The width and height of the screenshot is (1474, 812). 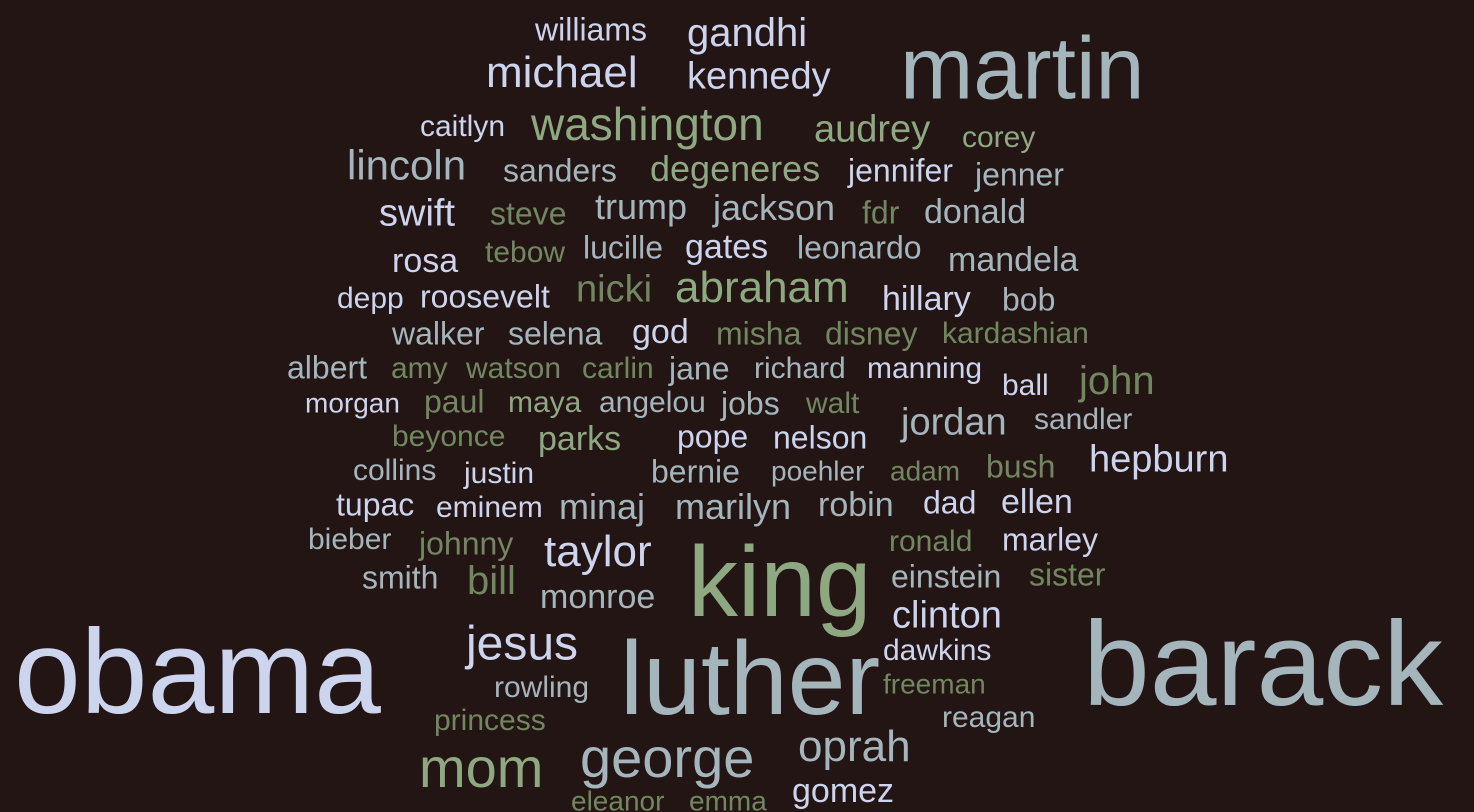 I want to click on word-beyonce: beyonce, so click(x=449, y=436).